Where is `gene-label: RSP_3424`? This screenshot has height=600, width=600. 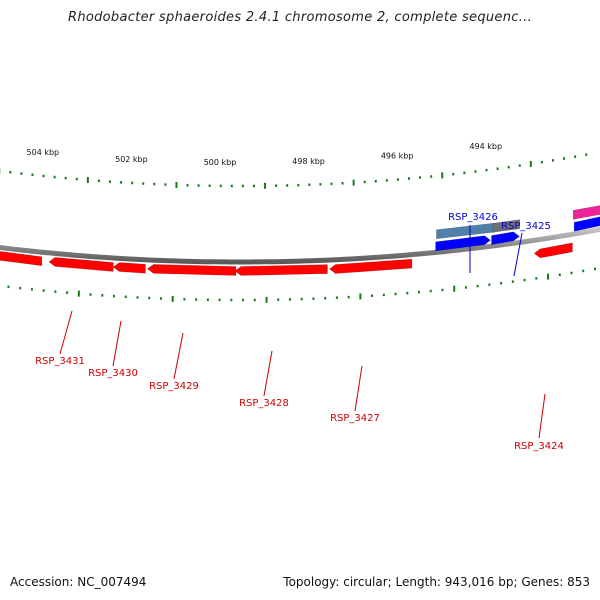 gene-label: RSP_3424 is located at coordinates (539, 446).